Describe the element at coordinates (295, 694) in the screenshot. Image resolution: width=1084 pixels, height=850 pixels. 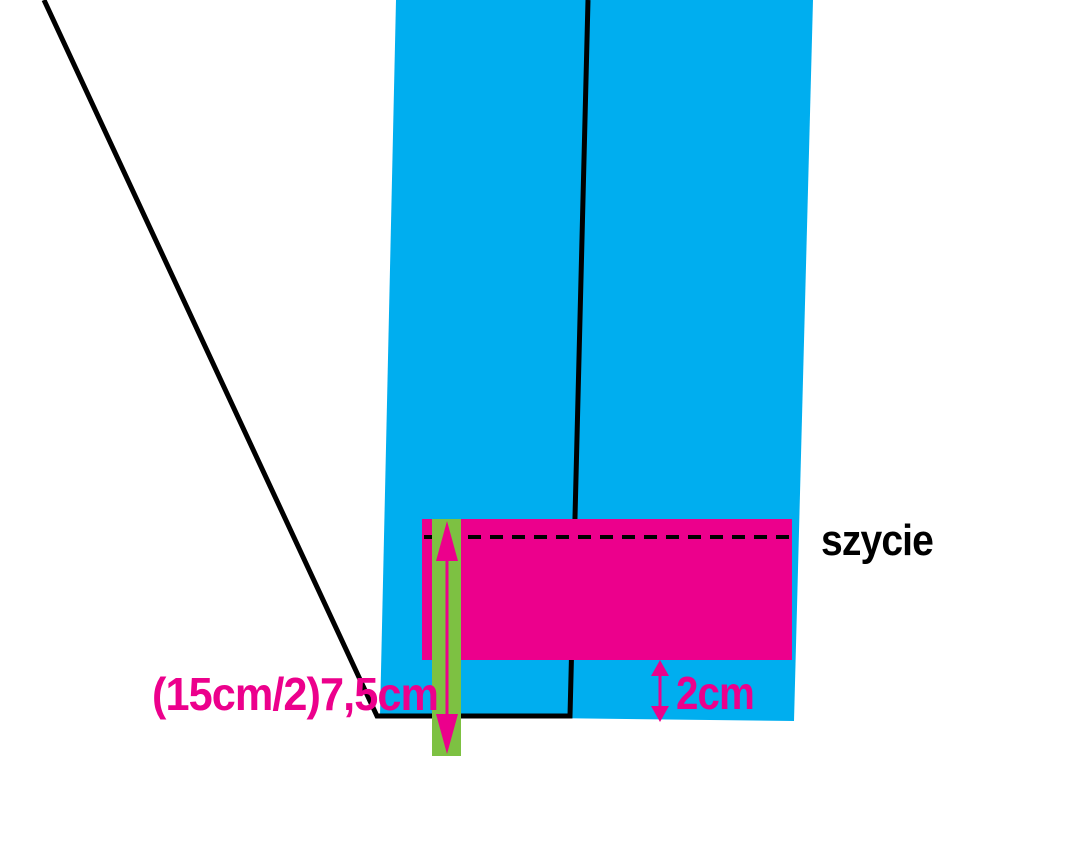
I see `cuff-height-label: (15cm/2)7,5cm` at that location.